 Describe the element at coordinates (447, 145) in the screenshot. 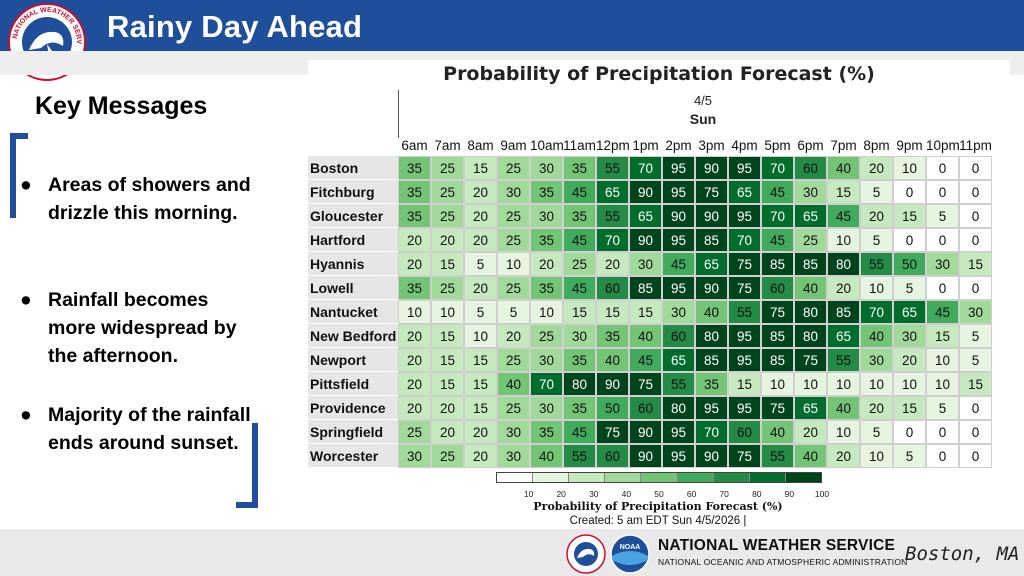

I see `hour-label: 7am` at that location.